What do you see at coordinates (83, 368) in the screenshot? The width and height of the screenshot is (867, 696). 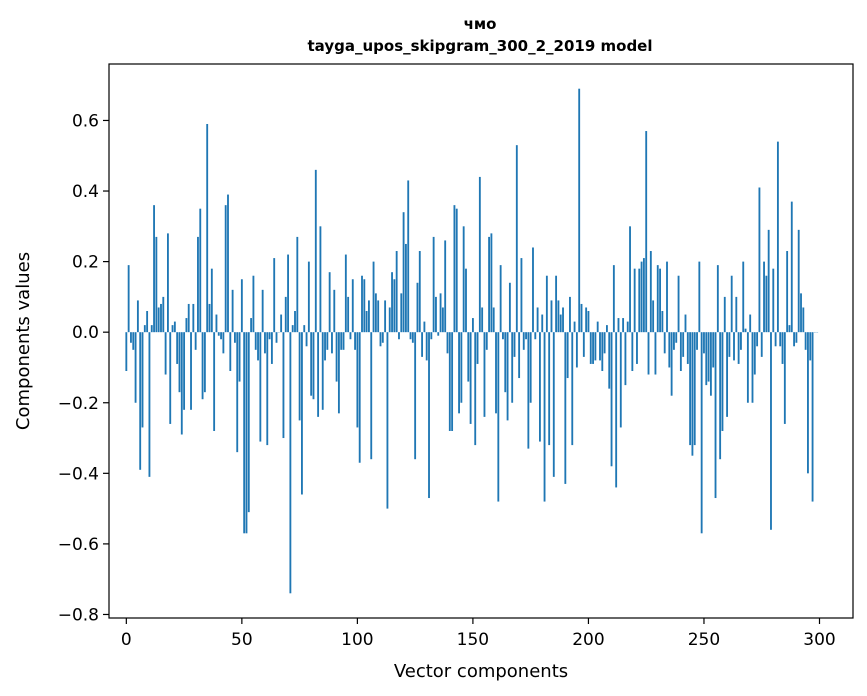 I see `y-axis-ticks: −0.8 −0.6 −0.4 −0.2 0.0 0.2 0.4 0.6` at bounding box center [83, 368].